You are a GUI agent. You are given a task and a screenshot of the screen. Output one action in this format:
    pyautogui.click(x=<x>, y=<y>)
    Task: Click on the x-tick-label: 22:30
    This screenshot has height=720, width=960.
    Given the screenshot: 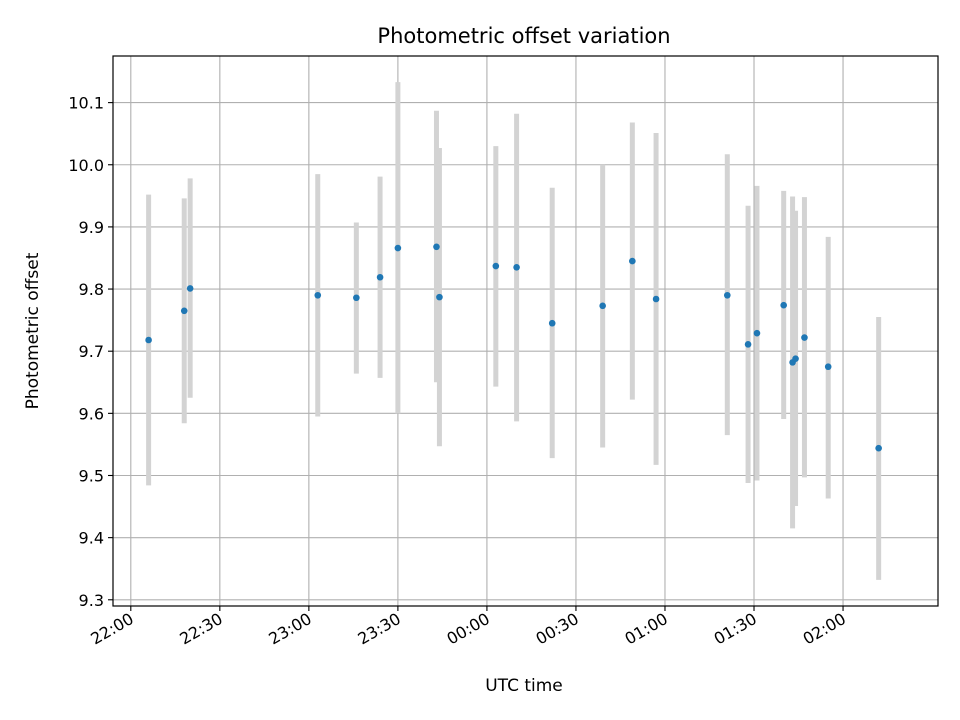 What is the action you would take?
    pyautogui.click(x=200, y=629)
    